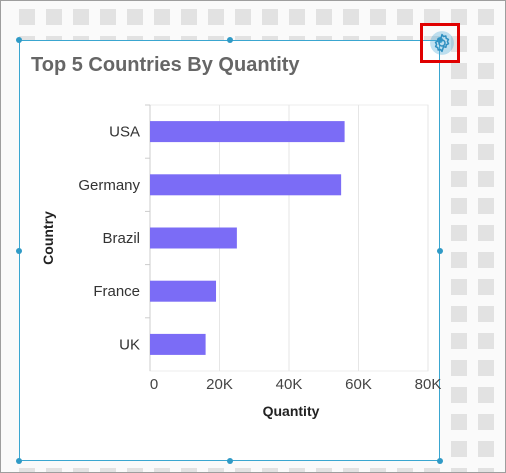  Describe the element at coordinates (165, 65) in the screenshot. I see `widget-title: Top 5 Countries By Quantity` at that location.